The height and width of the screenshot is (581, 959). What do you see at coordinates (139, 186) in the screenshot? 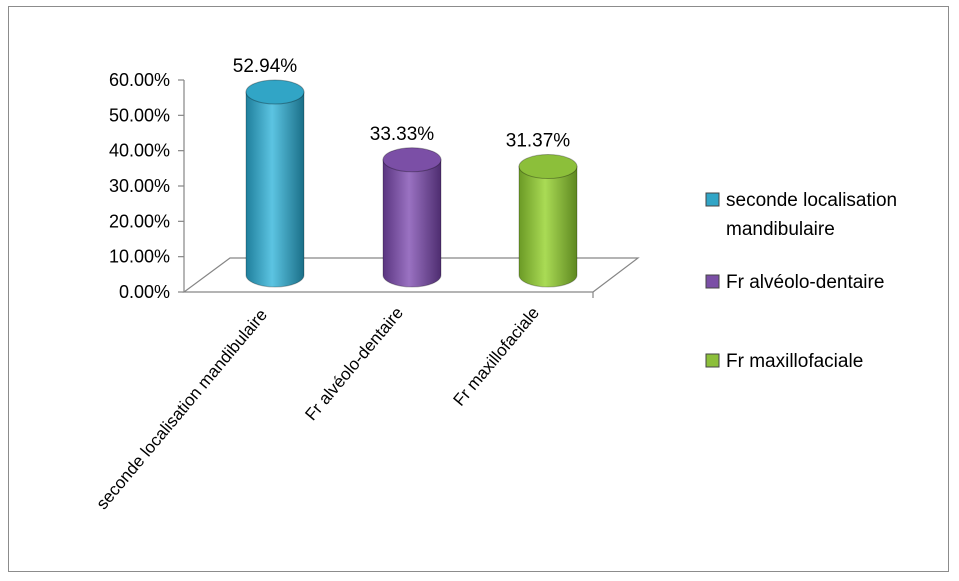
I see `y-tick-label: 30.00%` at bounding box center [139, 186].